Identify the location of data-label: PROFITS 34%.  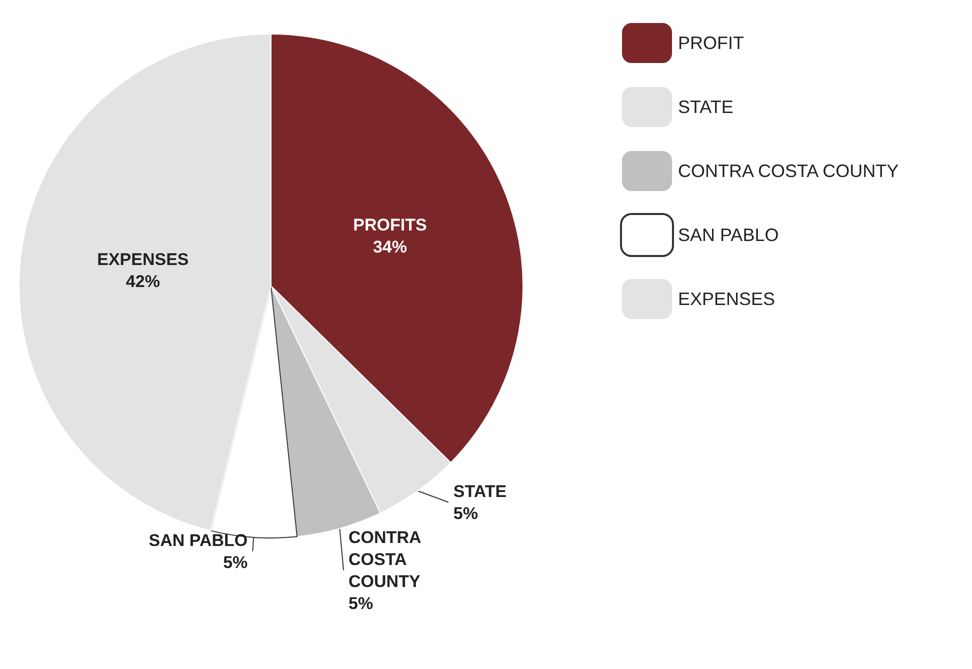
(390, 236).